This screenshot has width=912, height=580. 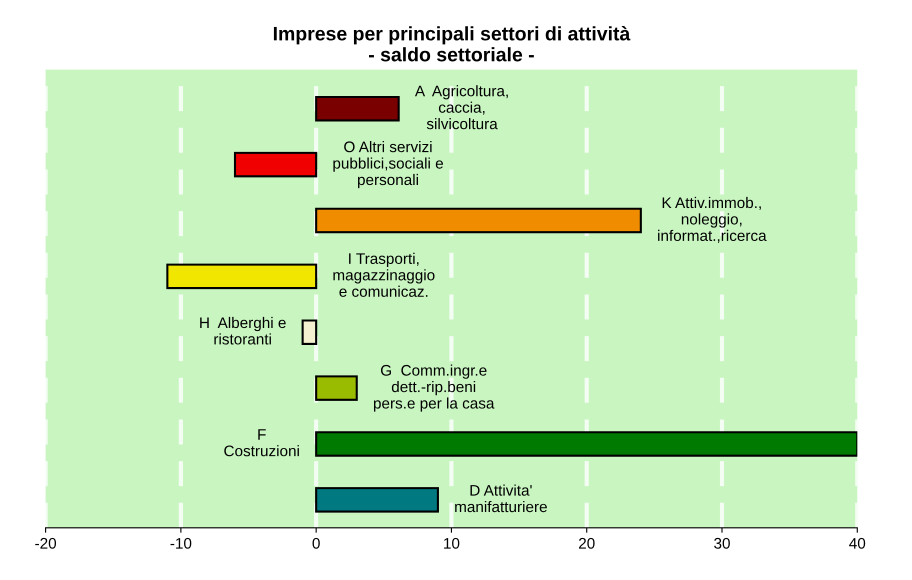 What do you see at coordinates (722, 543) in the screenshot?
I see `x-tick-label: 30` at bounding box center [722, 543].